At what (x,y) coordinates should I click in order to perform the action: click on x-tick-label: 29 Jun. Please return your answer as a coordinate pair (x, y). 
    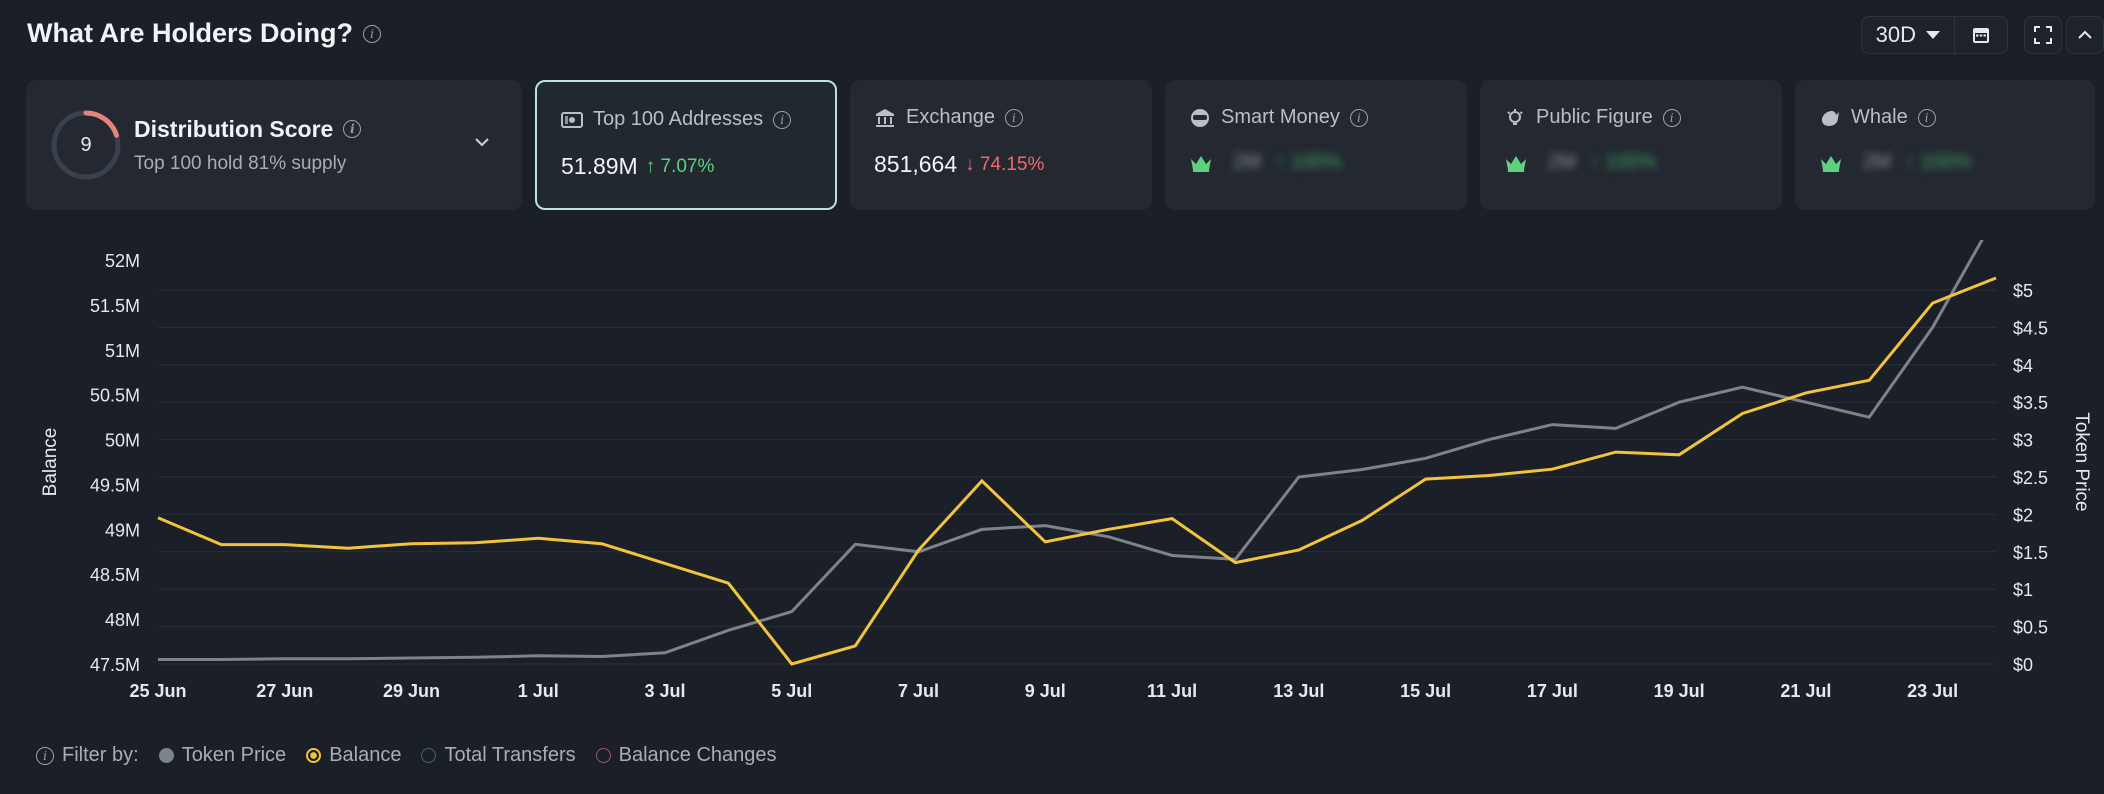
    Looking at the image, I should click on (411, 691).